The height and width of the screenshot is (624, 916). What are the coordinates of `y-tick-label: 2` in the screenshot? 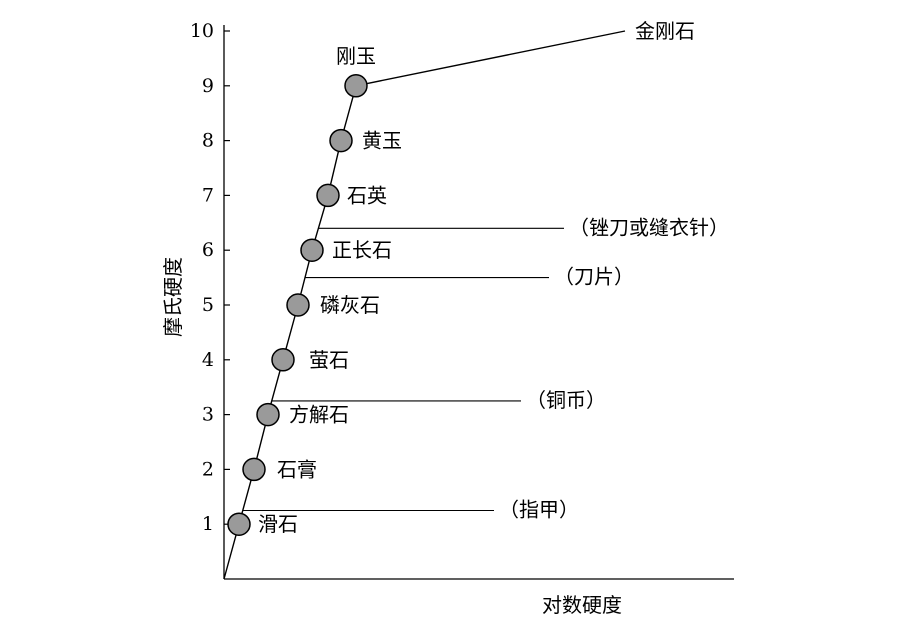 It's located at (208, 469).